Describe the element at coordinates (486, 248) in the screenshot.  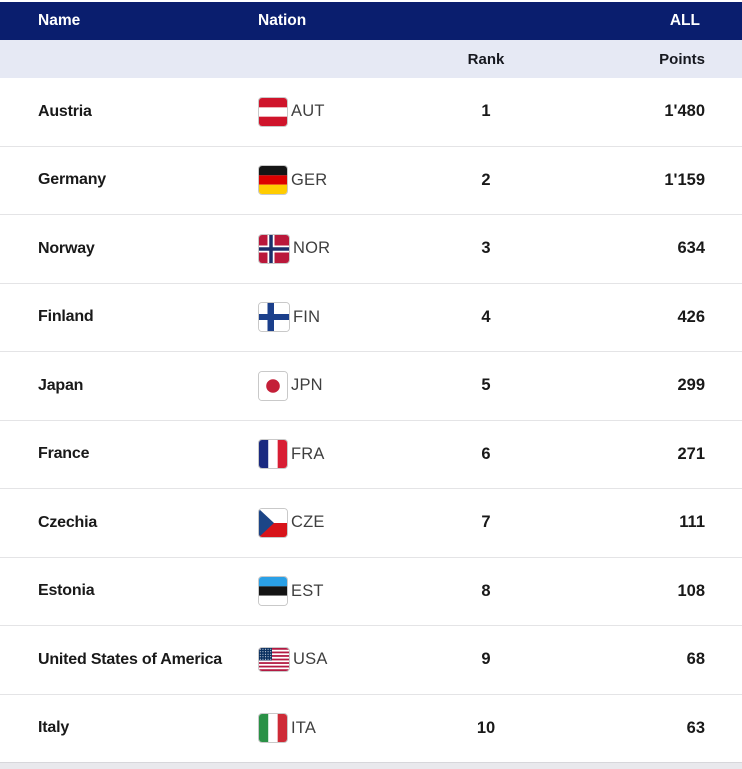
I see `nation-rank: 3` at that location.